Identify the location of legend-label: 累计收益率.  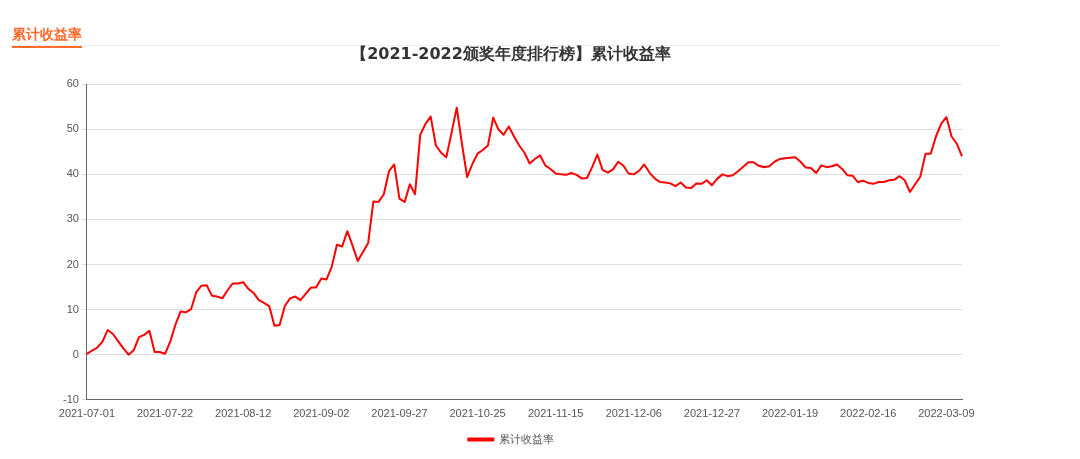
(526, 438).